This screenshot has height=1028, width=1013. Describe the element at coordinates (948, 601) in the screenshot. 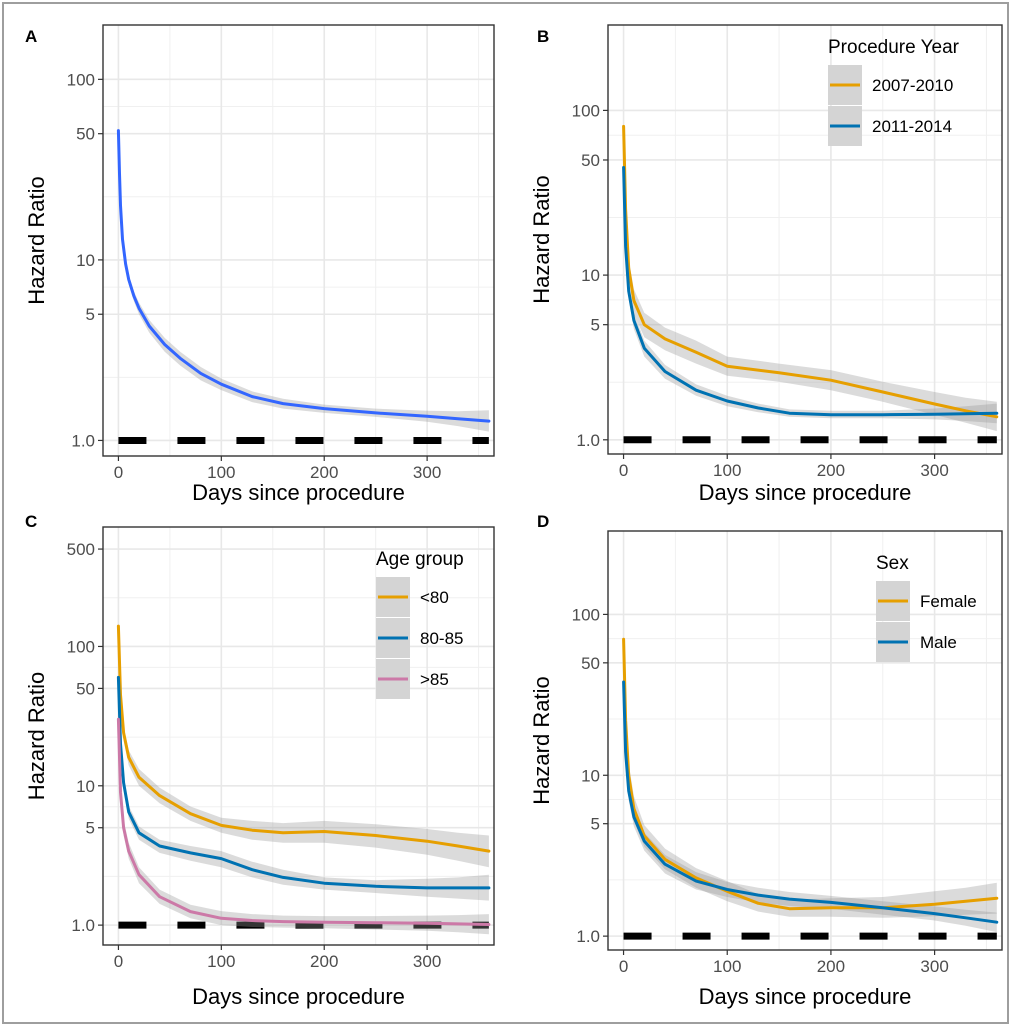

I see `legend-label: Female` at that location.